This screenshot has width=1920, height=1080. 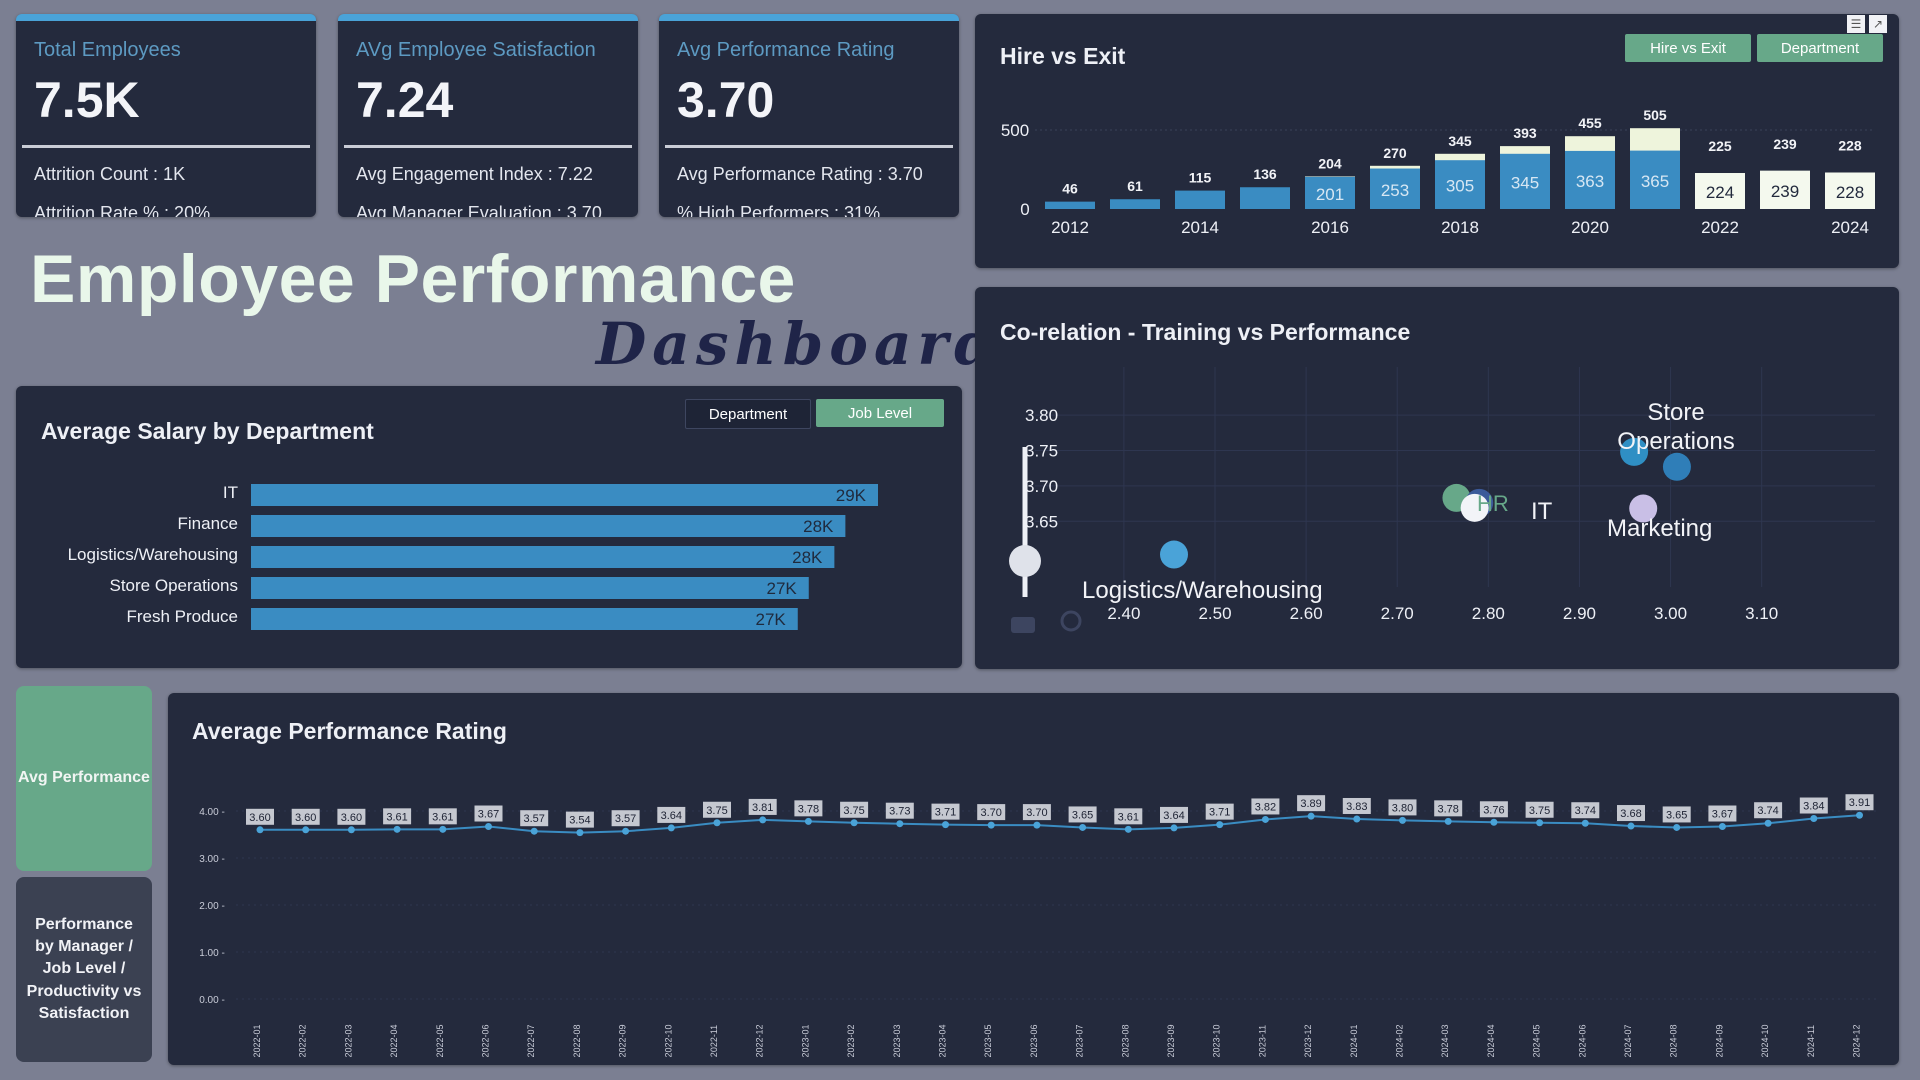 I want to click on salary-title: Average Salary by Department, so click(x=207, y=431).